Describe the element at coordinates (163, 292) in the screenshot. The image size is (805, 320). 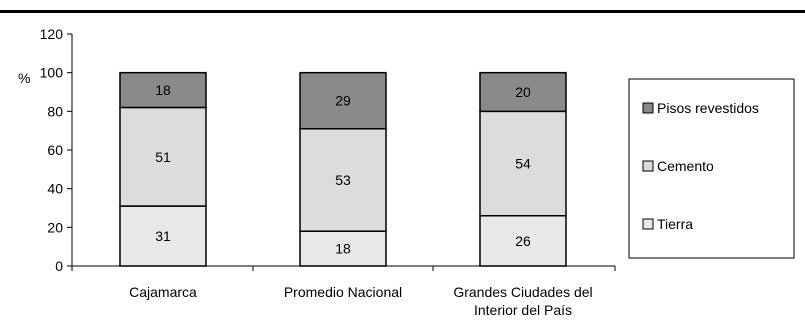
I see `x-tick-label: Cajamarca` at that location.